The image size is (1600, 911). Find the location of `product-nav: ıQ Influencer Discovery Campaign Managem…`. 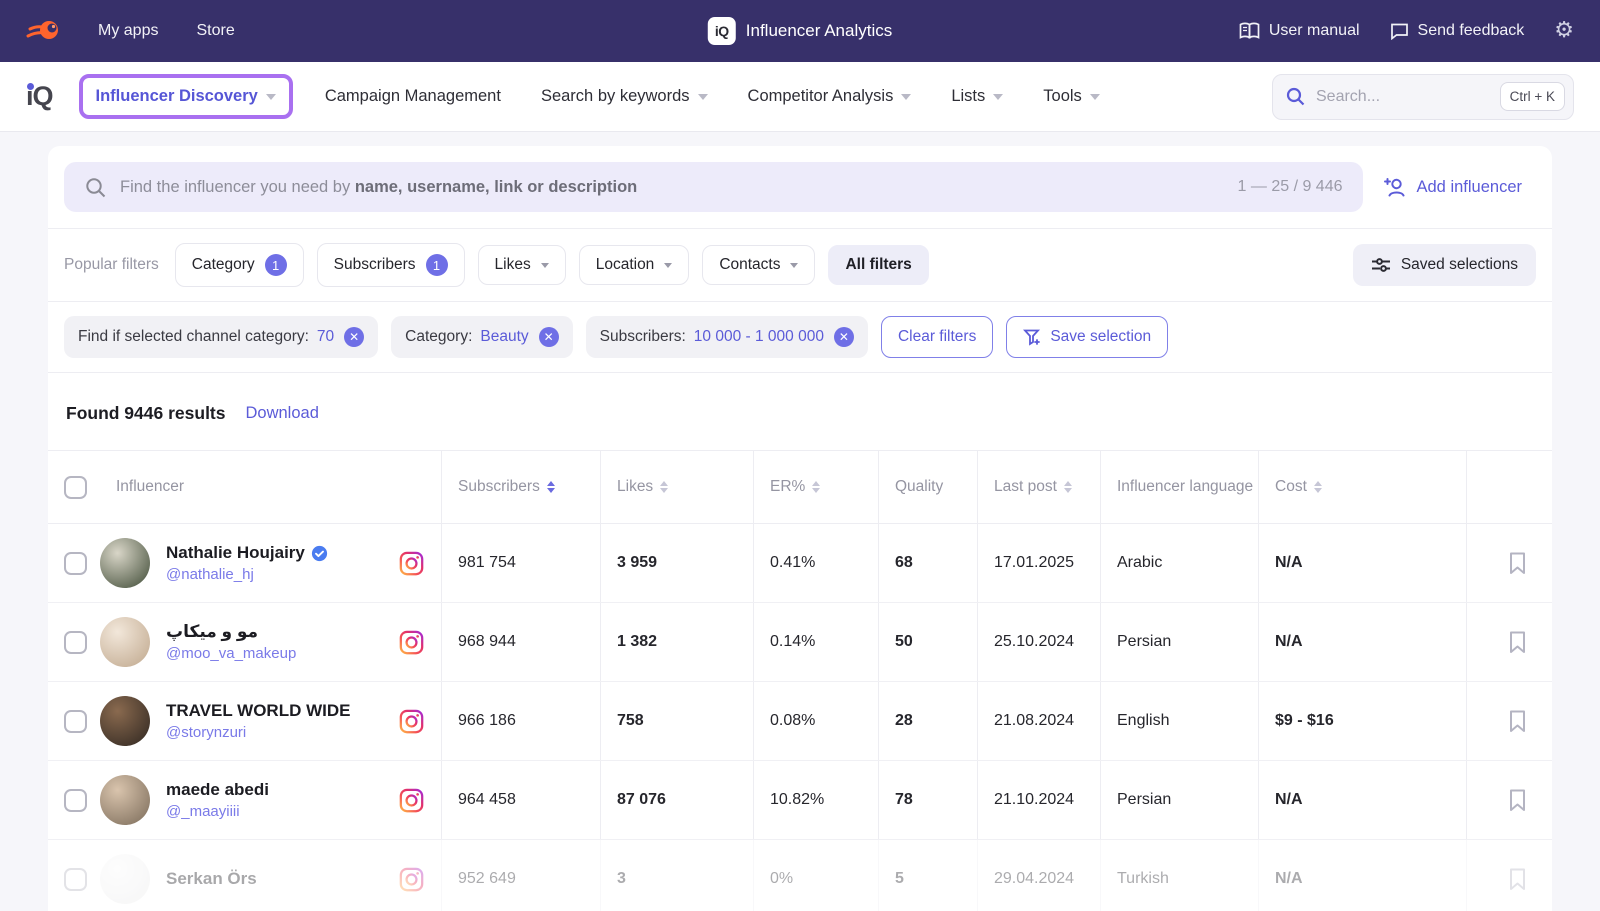

product-nav: ıQ Influencer Discovery Campaign Managem… is located at coordinates (800, 97).